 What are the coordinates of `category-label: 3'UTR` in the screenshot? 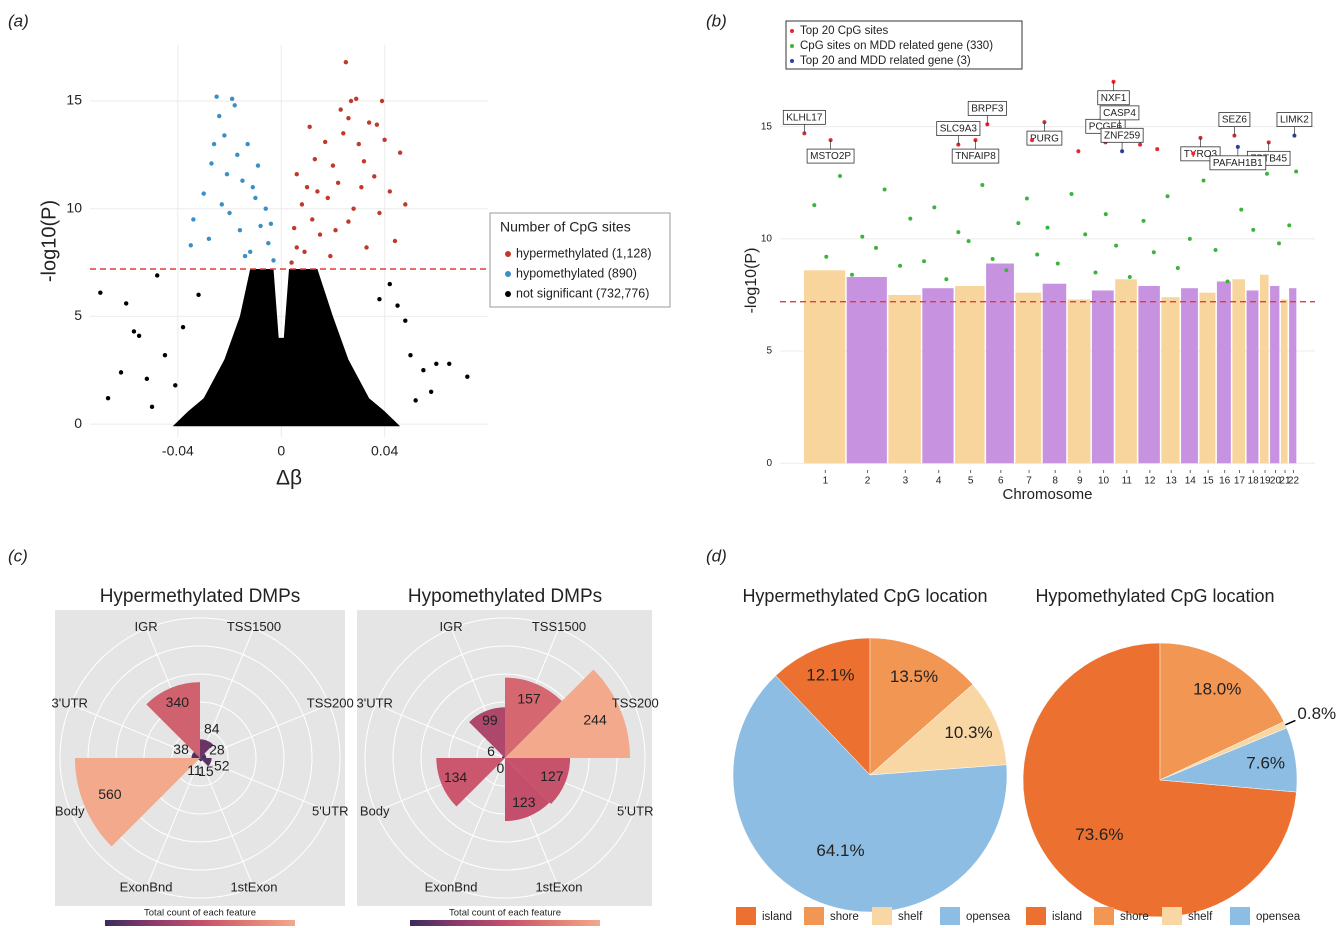 It's located at (70, 702).